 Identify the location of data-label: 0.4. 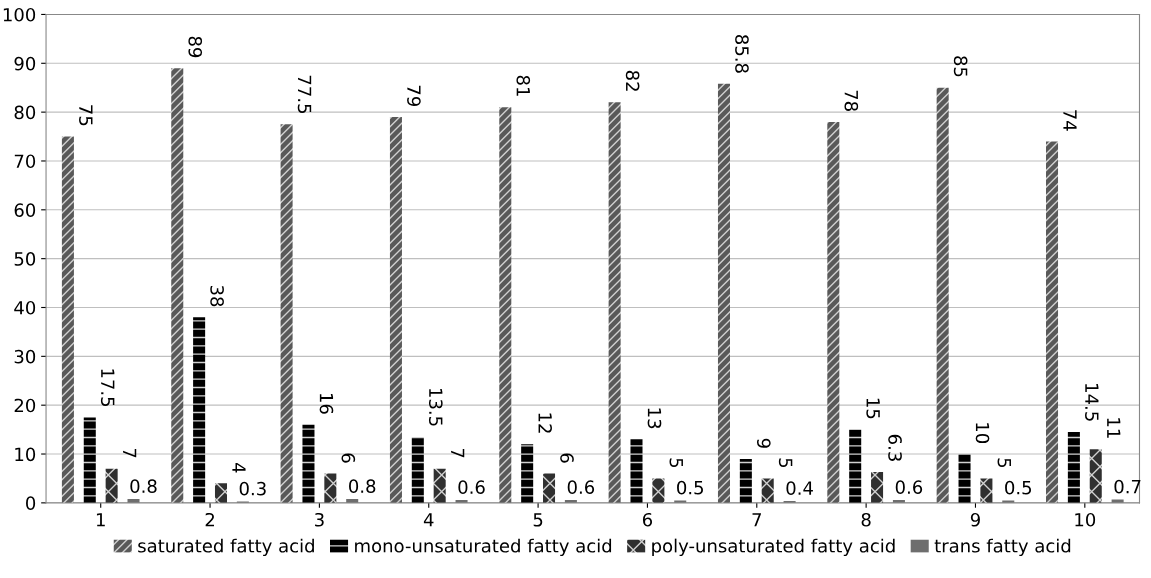
(799, 488).